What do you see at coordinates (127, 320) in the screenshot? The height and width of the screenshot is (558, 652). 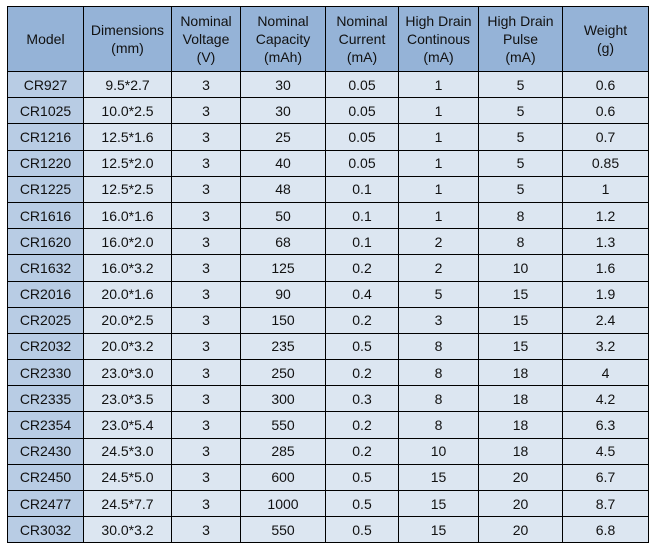 I see `cell-dimensions: 20.0*2.5` at bounding box center [127, 320].